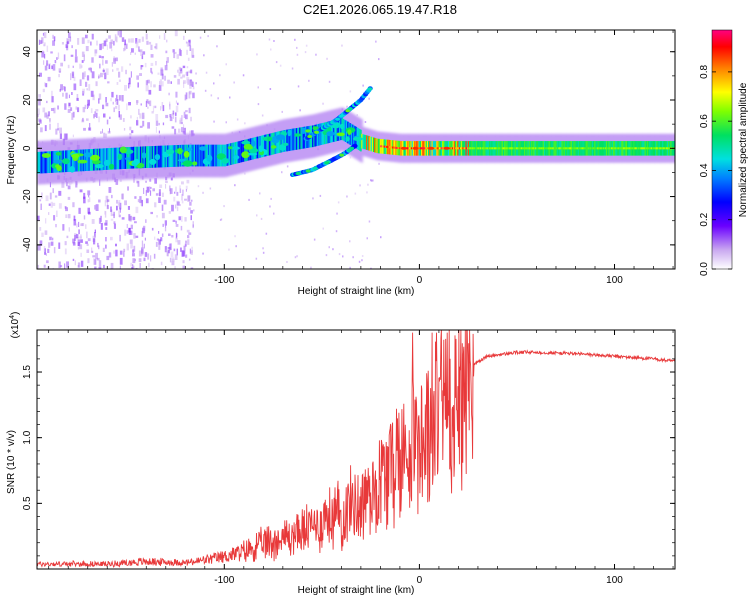  What do you see at coordinates (415, 148) in the screenshot?
I see `hotspot` at bounding box center [415, 148].